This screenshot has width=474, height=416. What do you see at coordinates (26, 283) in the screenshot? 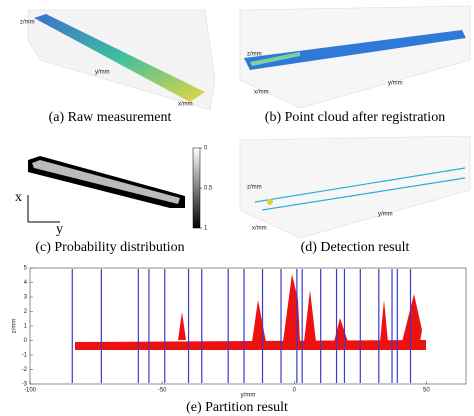
I see `y-tick-label: 4` at bounding box center [26, 283].